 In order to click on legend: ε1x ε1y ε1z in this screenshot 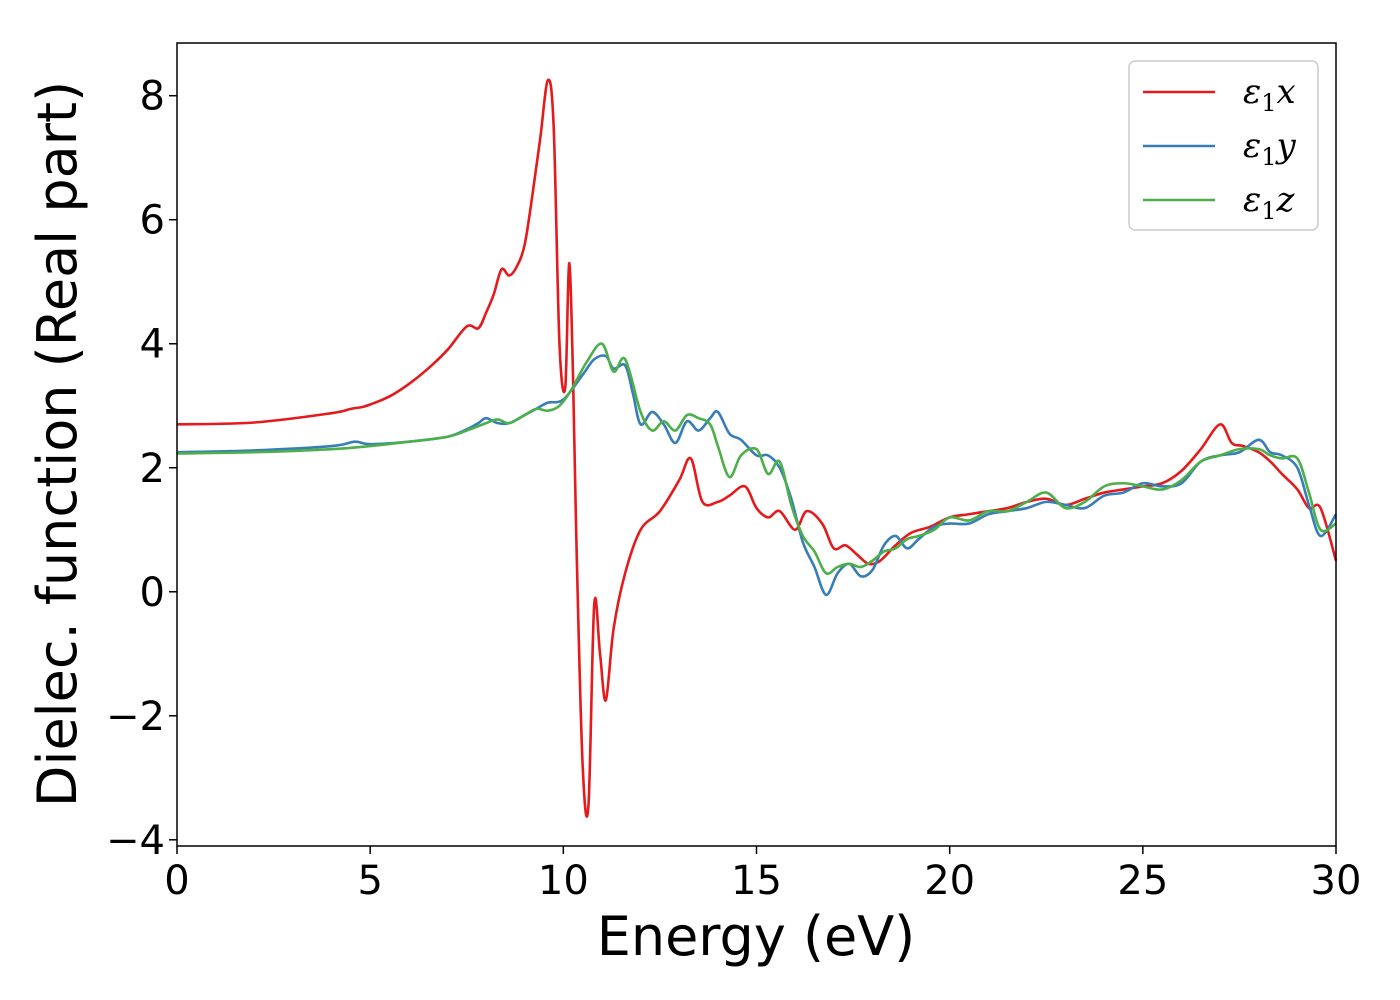, I will do `click(1223, 145)`.